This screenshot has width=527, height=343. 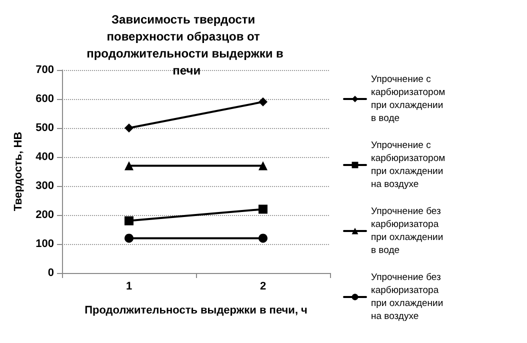 I want to click on y-tick-label: 200, so click(x=45, y=215).